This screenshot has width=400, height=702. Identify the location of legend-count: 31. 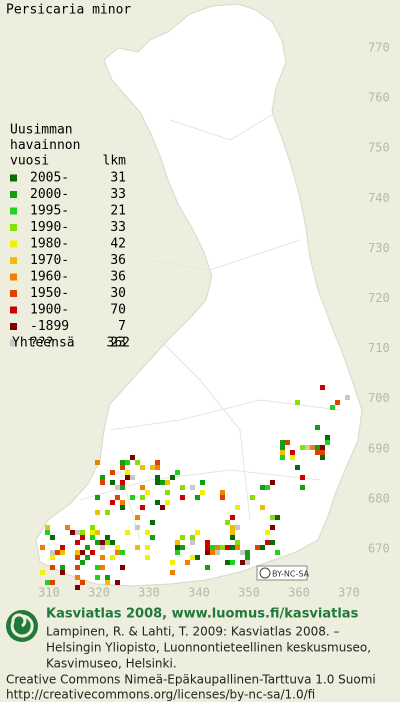
(118, 178).